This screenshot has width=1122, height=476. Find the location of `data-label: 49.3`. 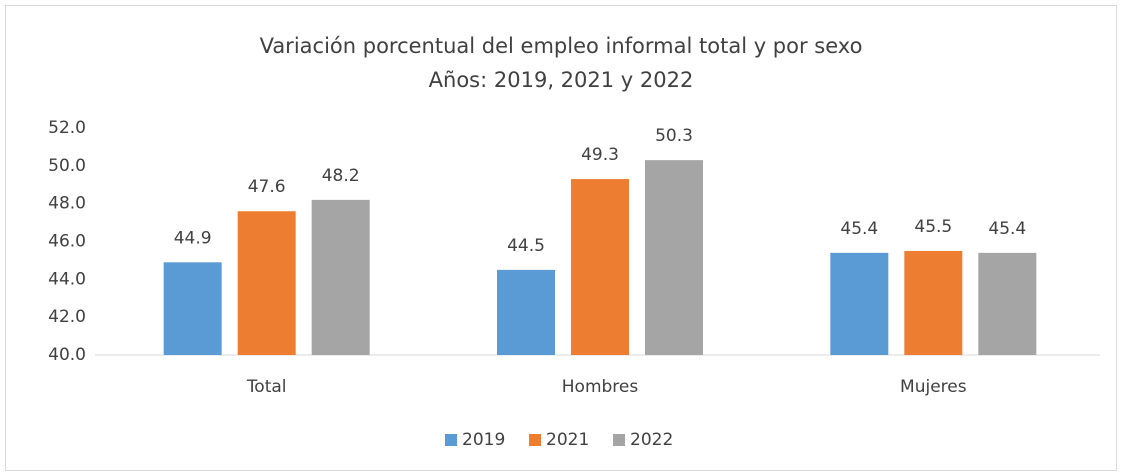

data-label: 49.3 is located at coordinates (600, 155).